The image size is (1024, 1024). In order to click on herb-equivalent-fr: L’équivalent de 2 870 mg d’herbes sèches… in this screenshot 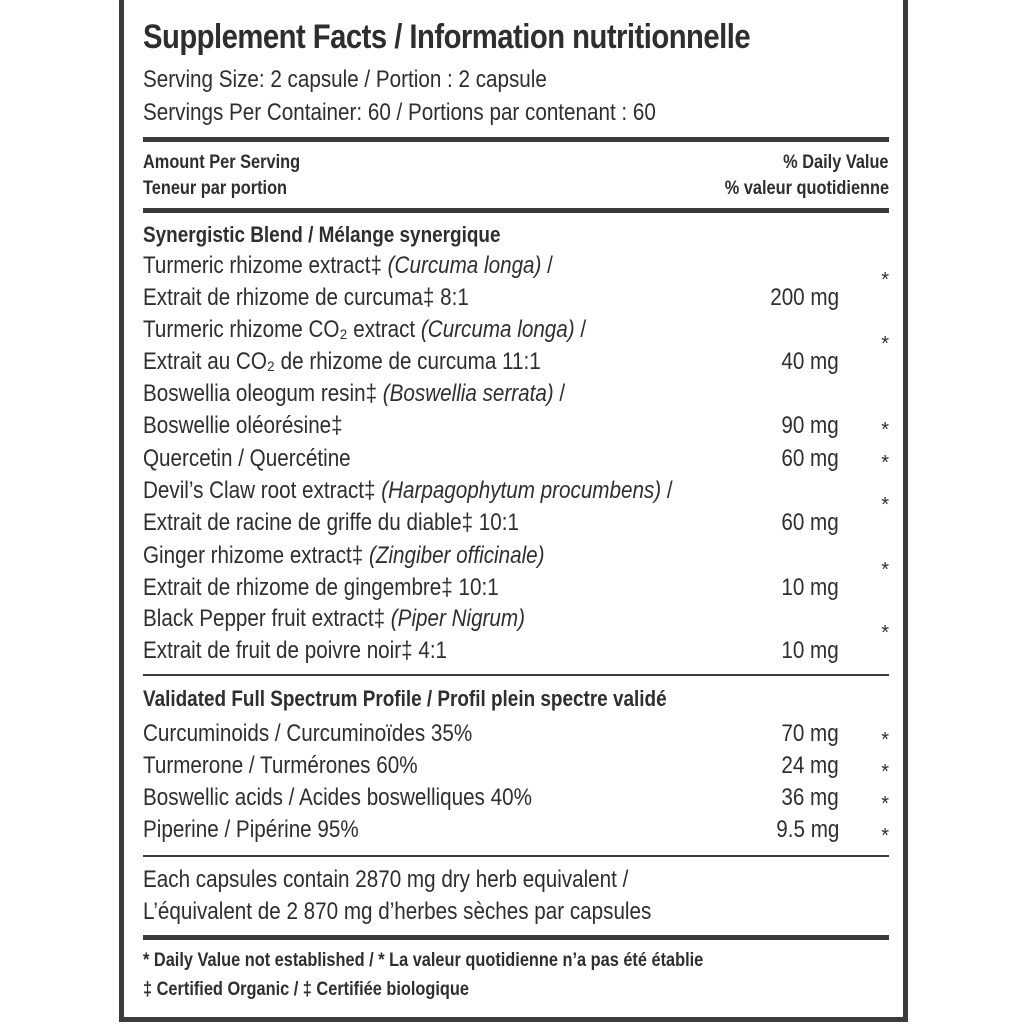, I will do `click(397, 911)`.